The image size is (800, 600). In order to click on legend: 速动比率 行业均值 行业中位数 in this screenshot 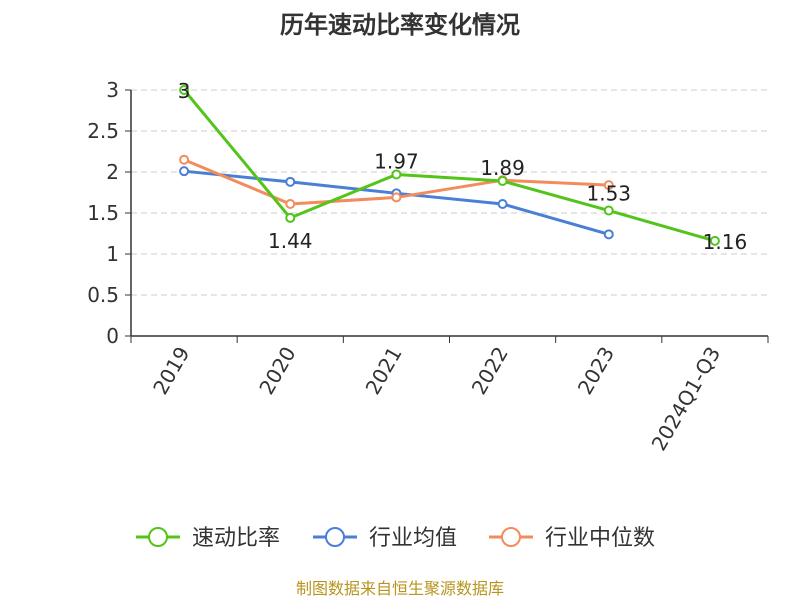, I will do `click(395, 538)`.